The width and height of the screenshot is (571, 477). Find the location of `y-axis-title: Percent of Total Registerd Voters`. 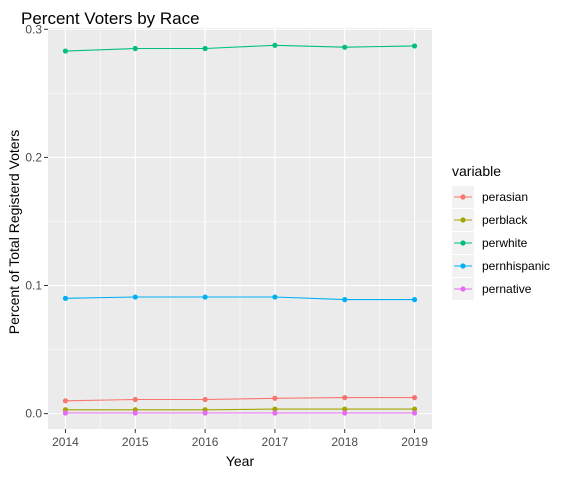

y-axis-title: Percent of Total Registerd Voters is located at coordinates (14, 232).